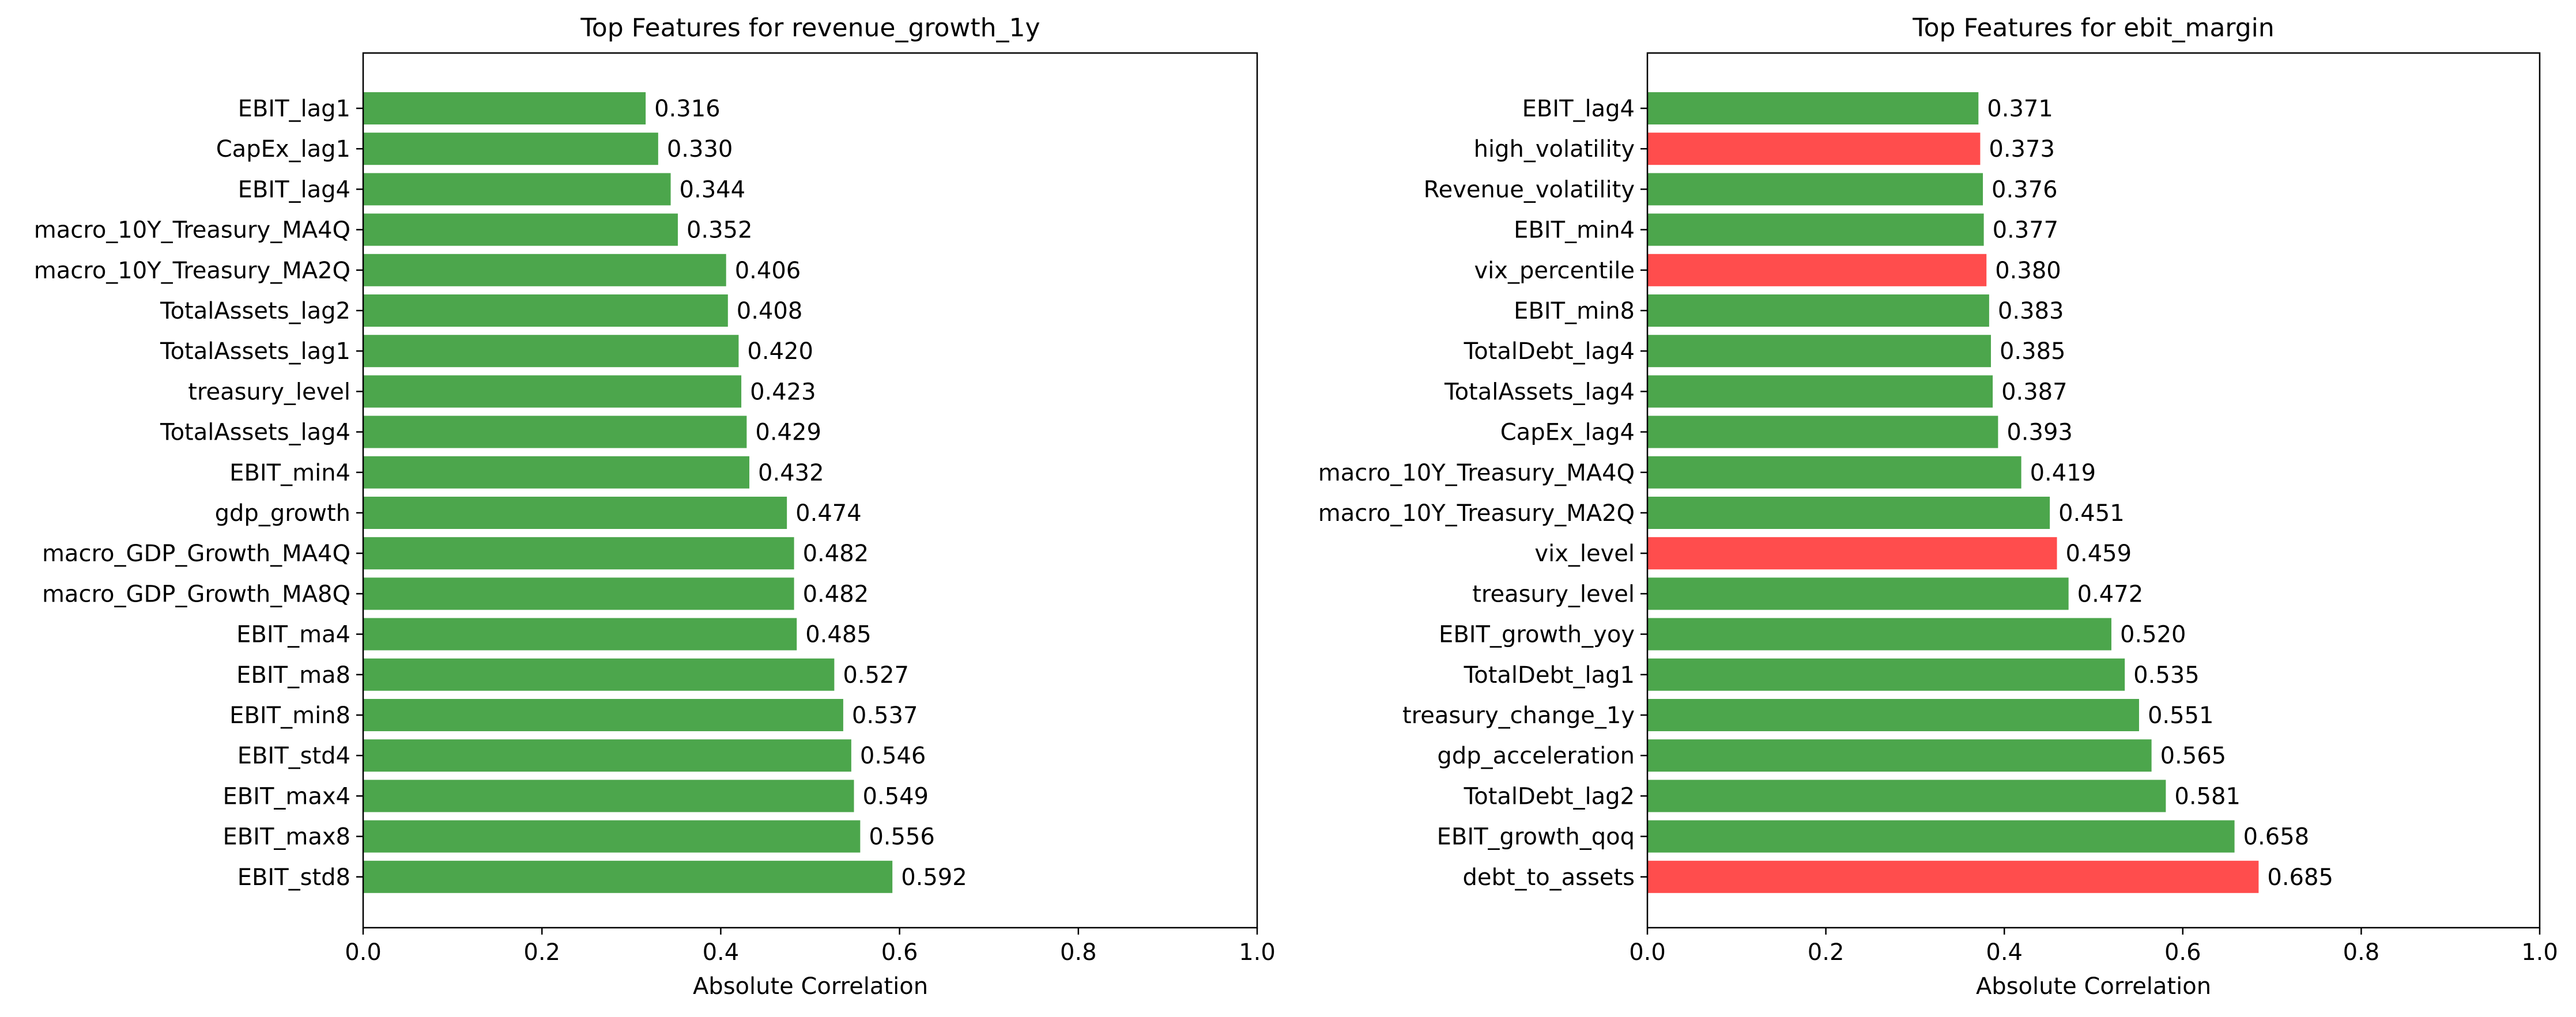  Describe the element at coordinates (2033, 351) in the screenshot. I see `data-label: 0.385` at that location.